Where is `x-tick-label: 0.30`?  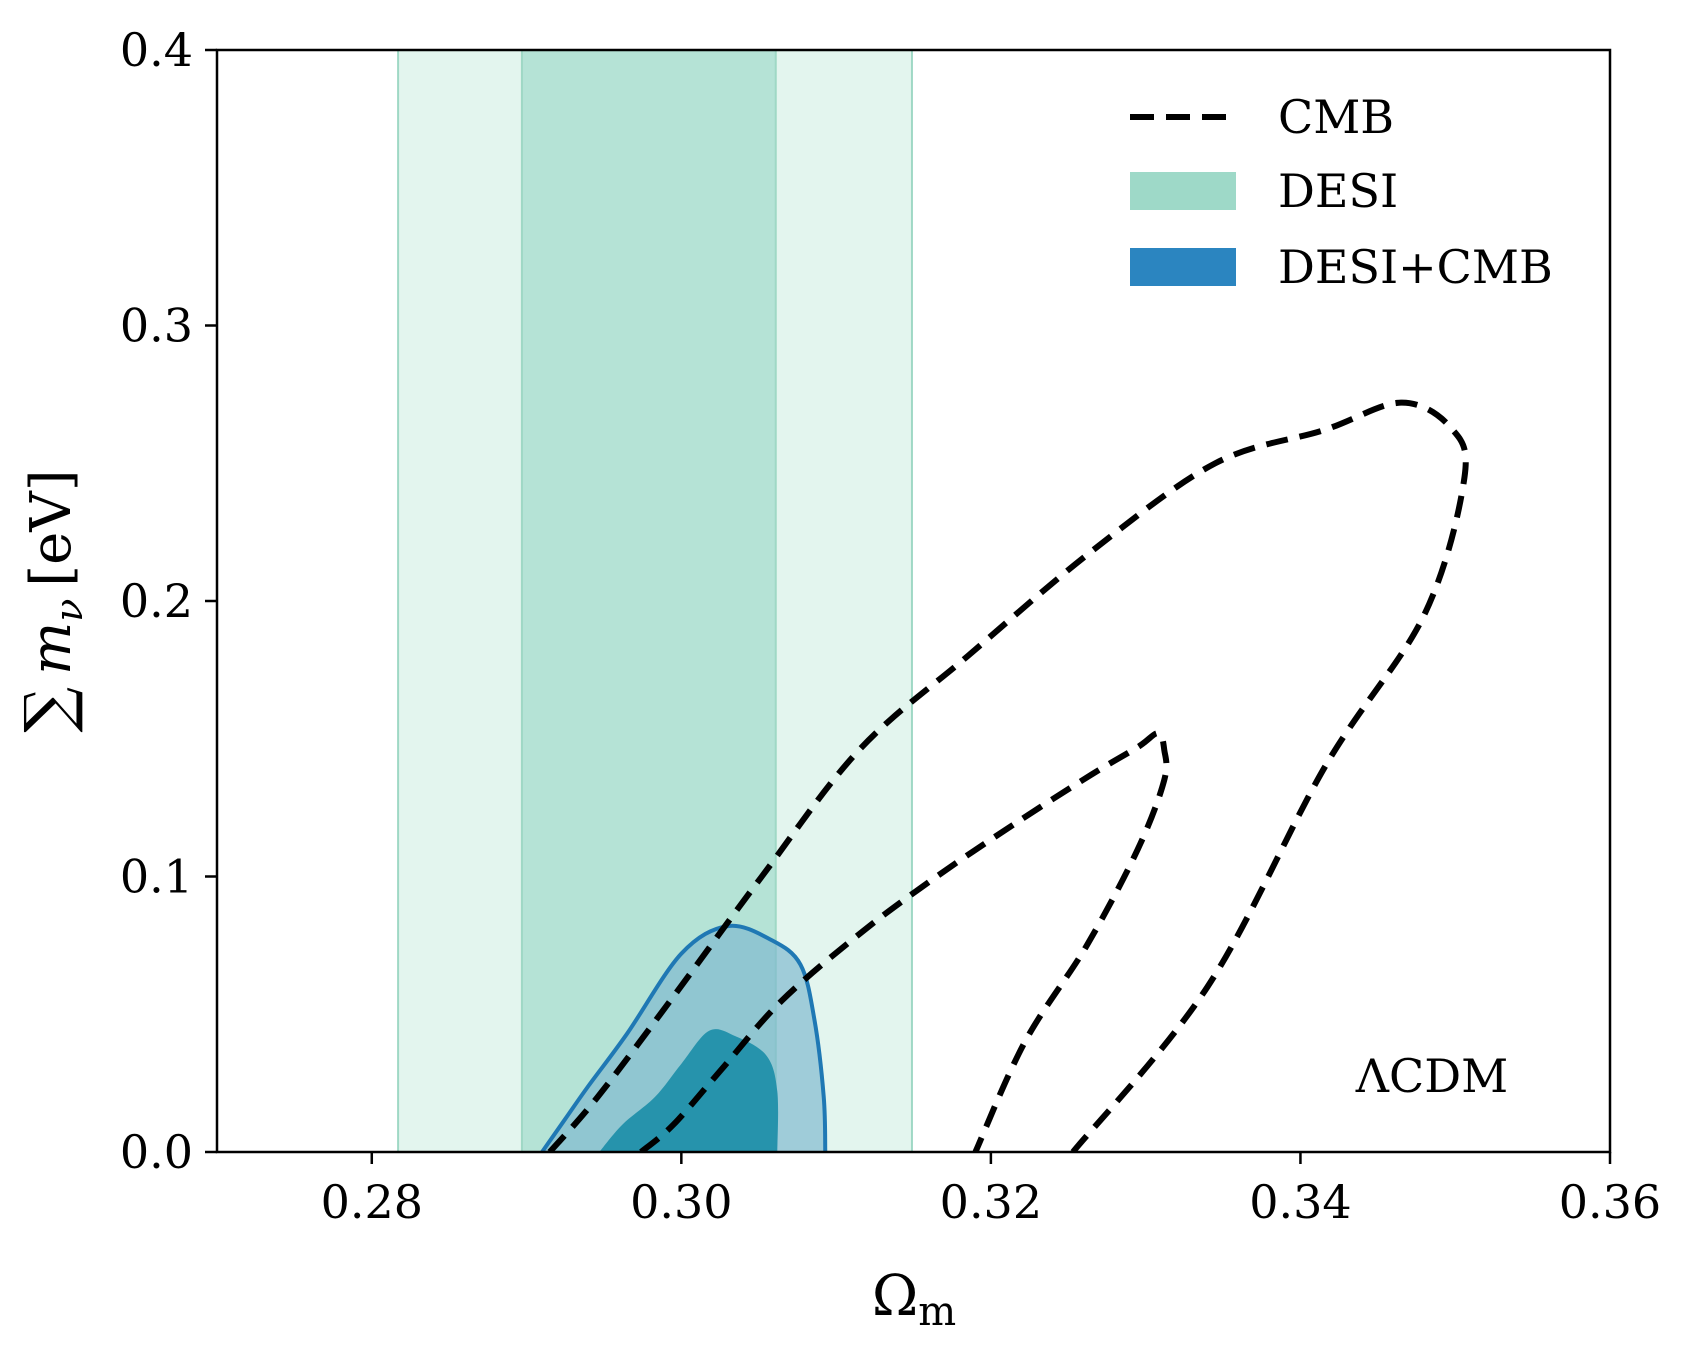 x-tick-label: 0.30 is located at coordinates (681, 1202).